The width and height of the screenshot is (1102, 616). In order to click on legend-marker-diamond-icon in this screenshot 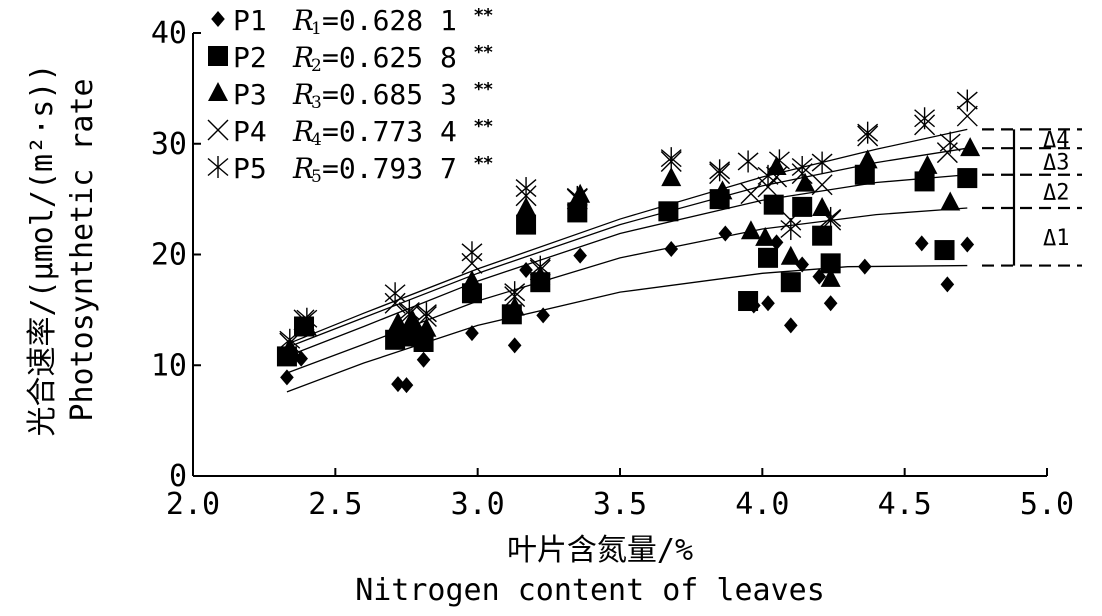, I will do `click(218, 19)`.